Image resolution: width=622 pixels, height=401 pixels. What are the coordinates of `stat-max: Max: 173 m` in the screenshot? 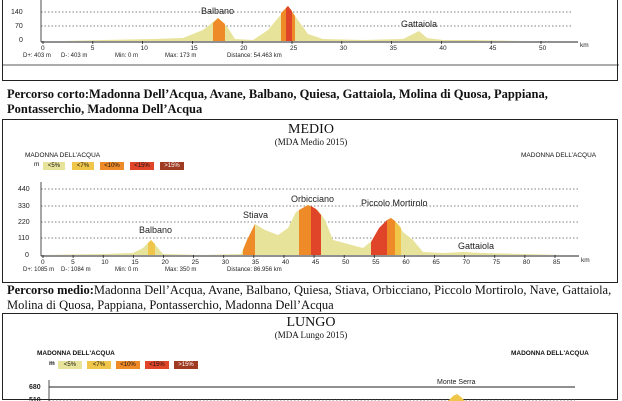 It's located at (180, 56).